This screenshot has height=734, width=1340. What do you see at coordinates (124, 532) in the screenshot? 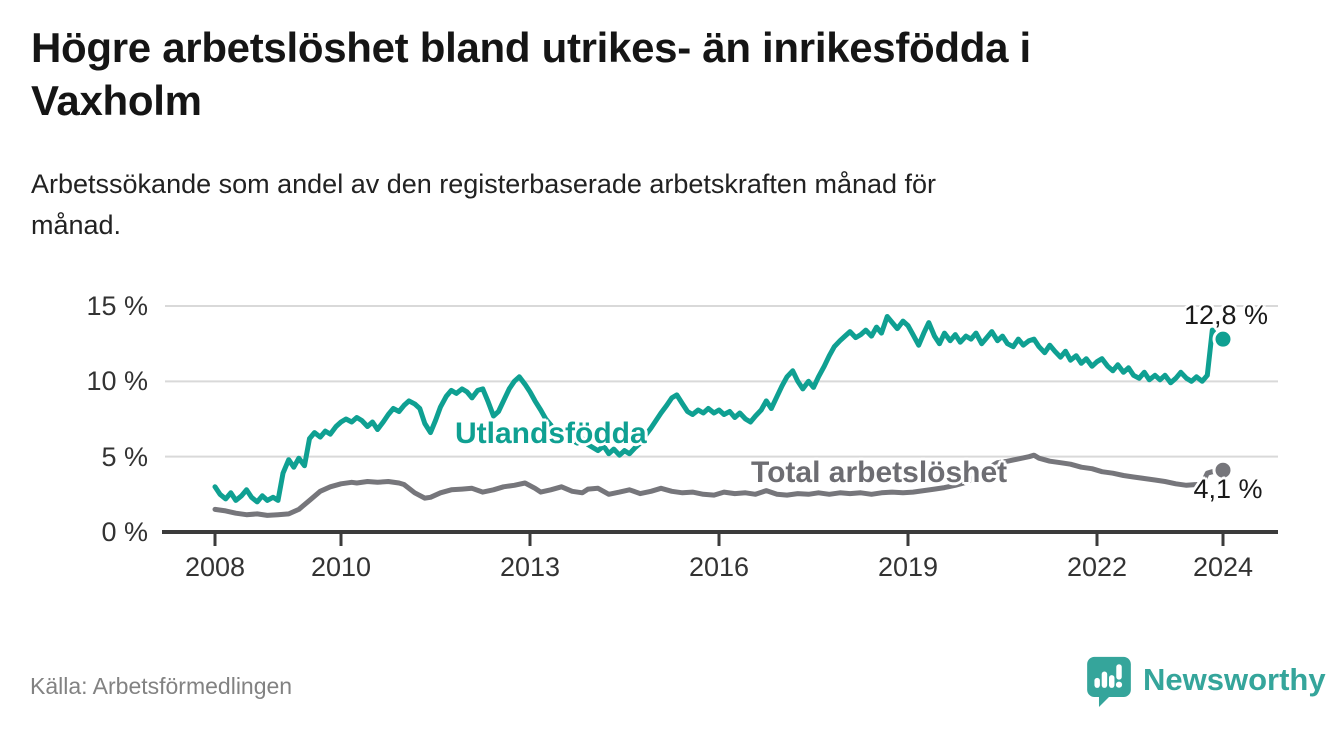
I see `y-axis-label-0: 0 %` at bounding box center [124, 532].